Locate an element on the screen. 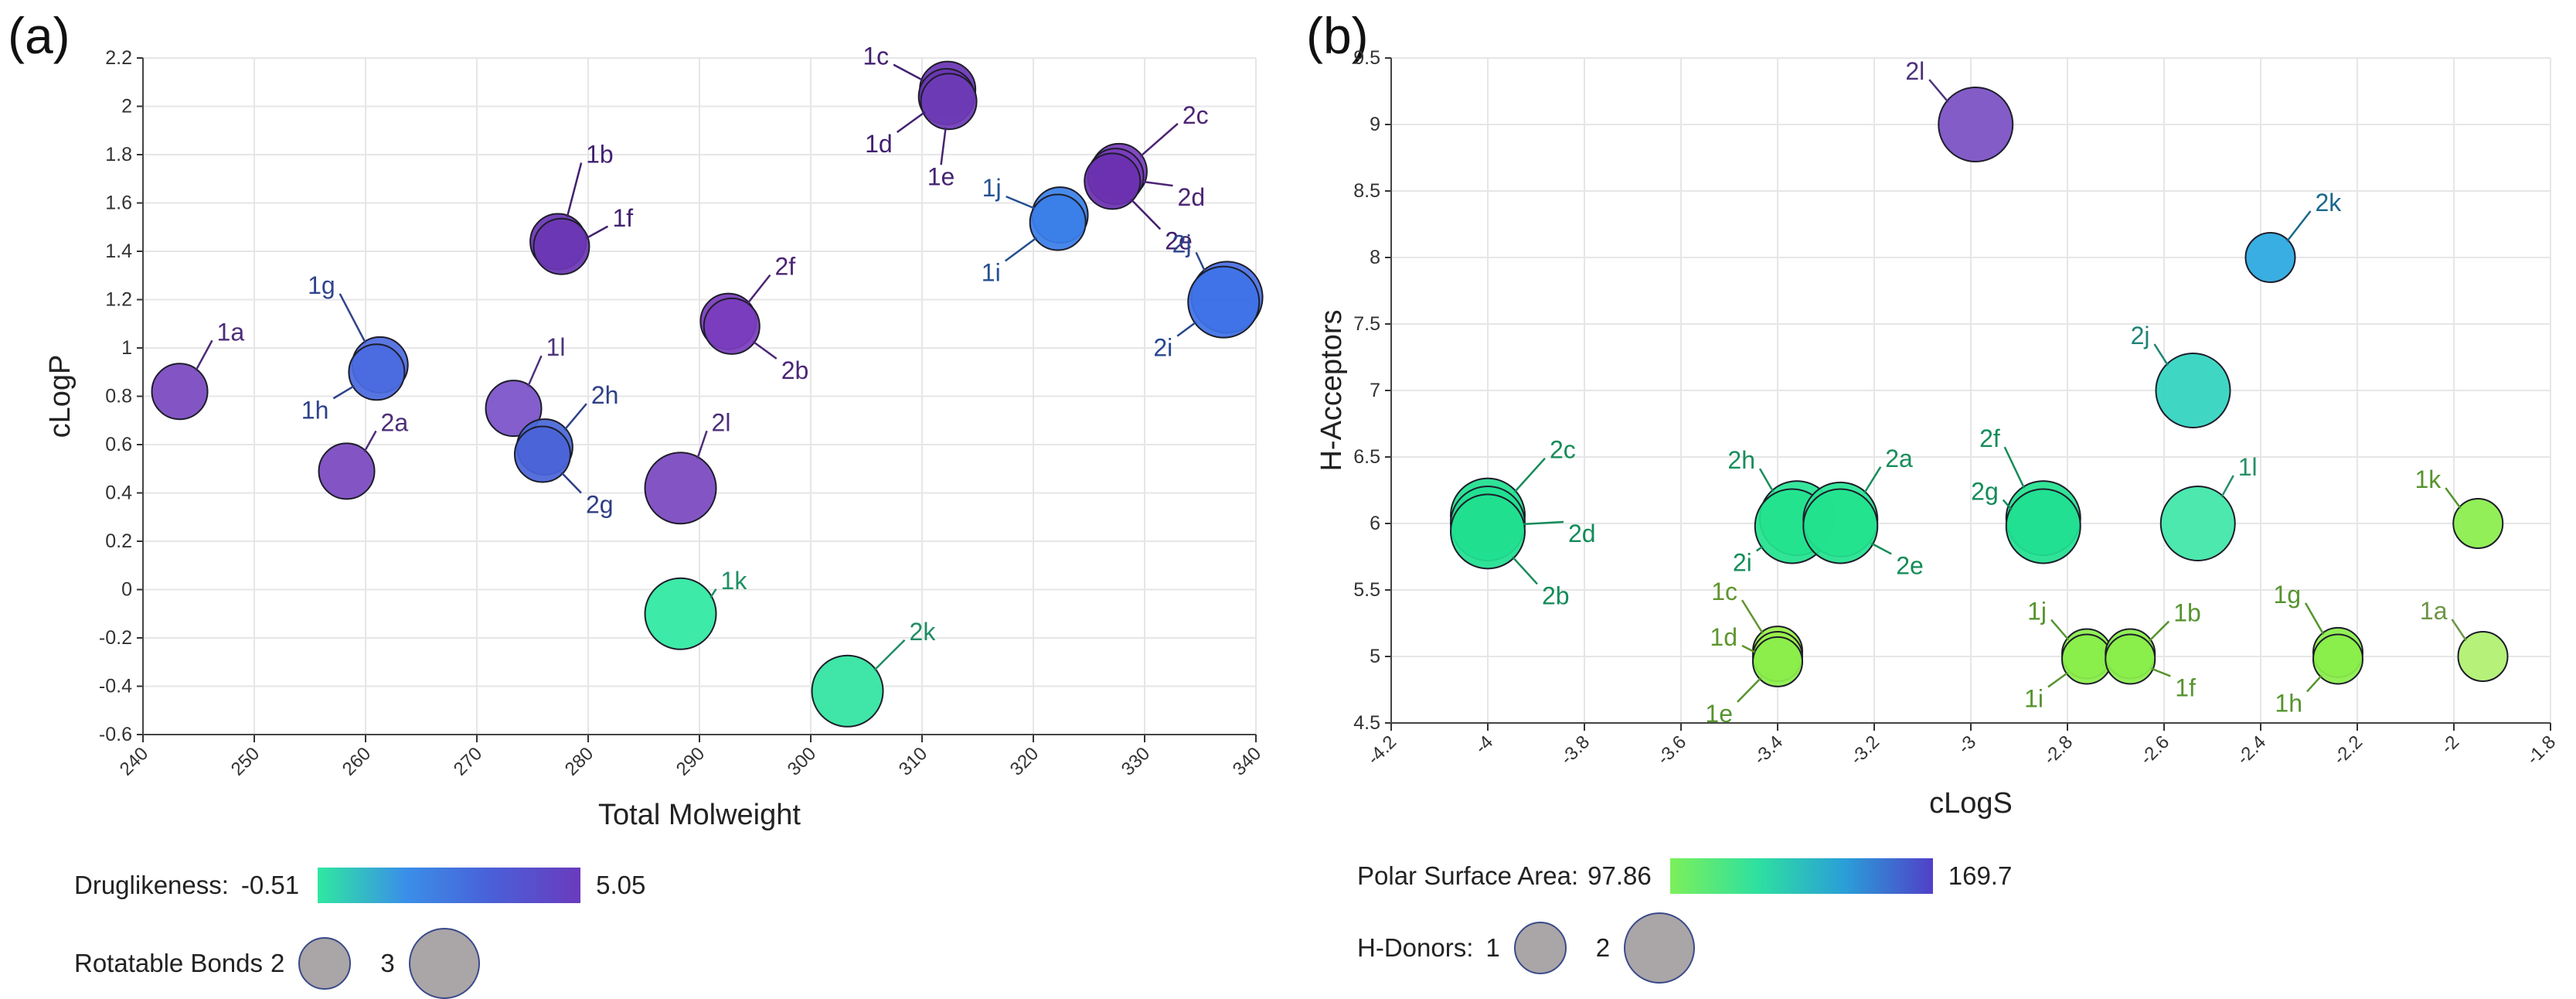  size-legend-a-large-circle is located at coordinates (444, 963).